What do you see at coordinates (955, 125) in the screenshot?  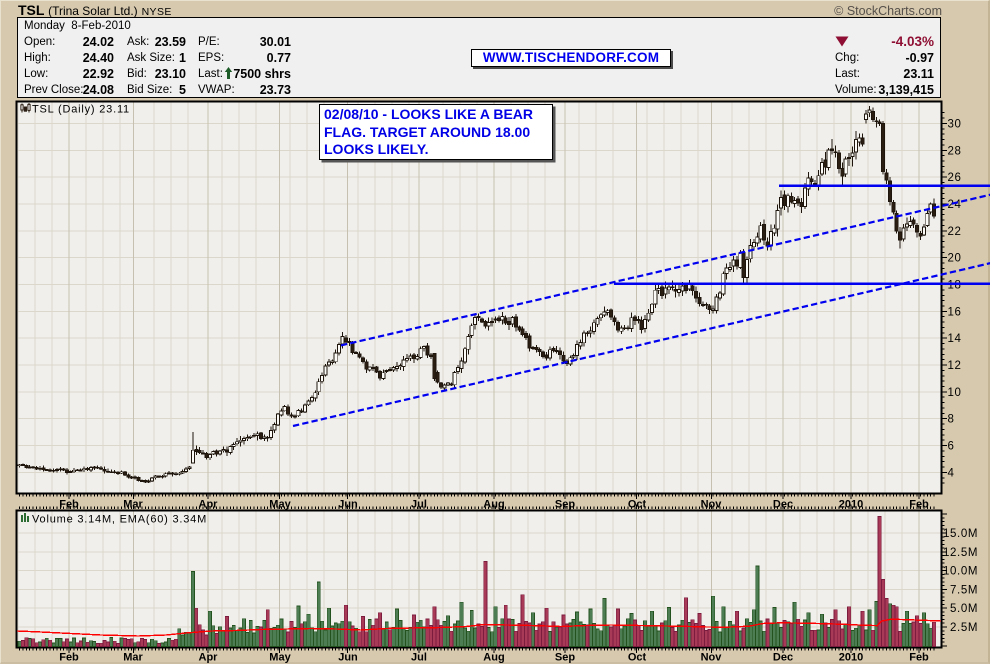 I see `svg-text: 30` at bounding box center [955, 125].